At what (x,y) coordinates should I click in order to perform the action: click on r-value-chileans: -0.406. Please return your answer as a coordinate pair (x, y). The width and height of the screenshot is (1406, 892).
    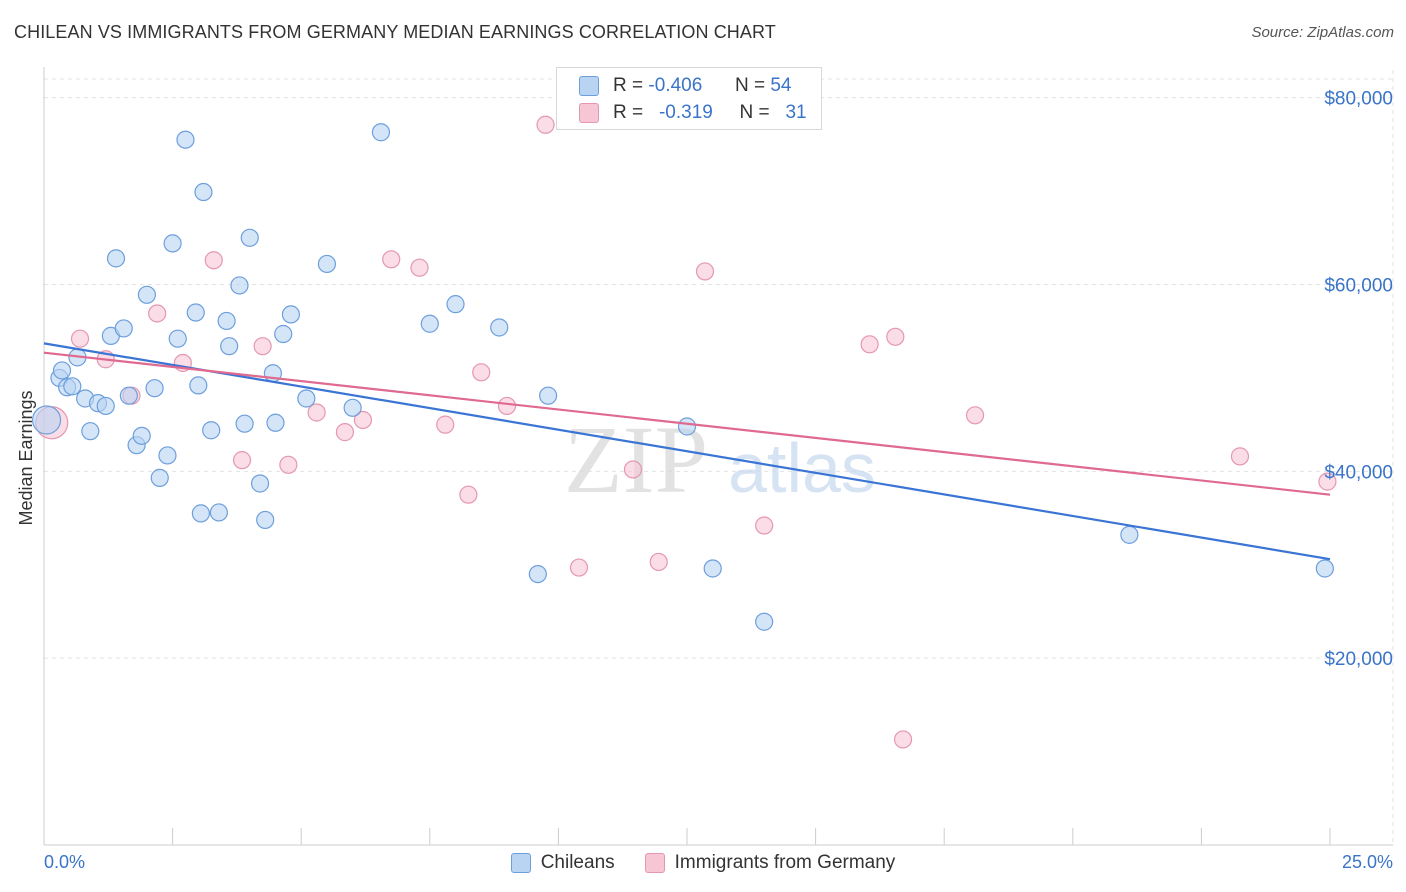
    Looking at the image, I should click on (675, 85).